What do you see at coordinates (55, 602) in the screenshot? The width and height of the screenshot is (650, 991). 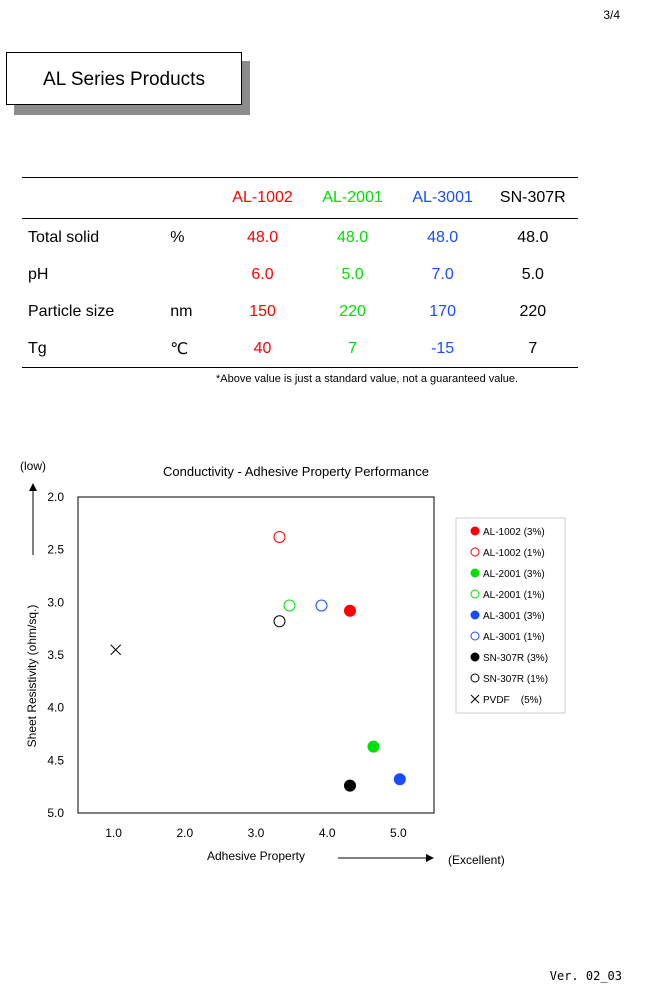 I see `y-tick-label: 3.0` at bounding box center [55, 602].